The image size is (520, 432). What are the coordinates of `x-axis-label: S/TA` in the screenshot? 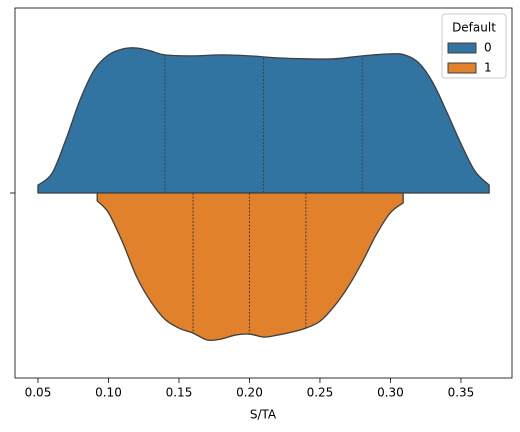 It's located at (263, 415).